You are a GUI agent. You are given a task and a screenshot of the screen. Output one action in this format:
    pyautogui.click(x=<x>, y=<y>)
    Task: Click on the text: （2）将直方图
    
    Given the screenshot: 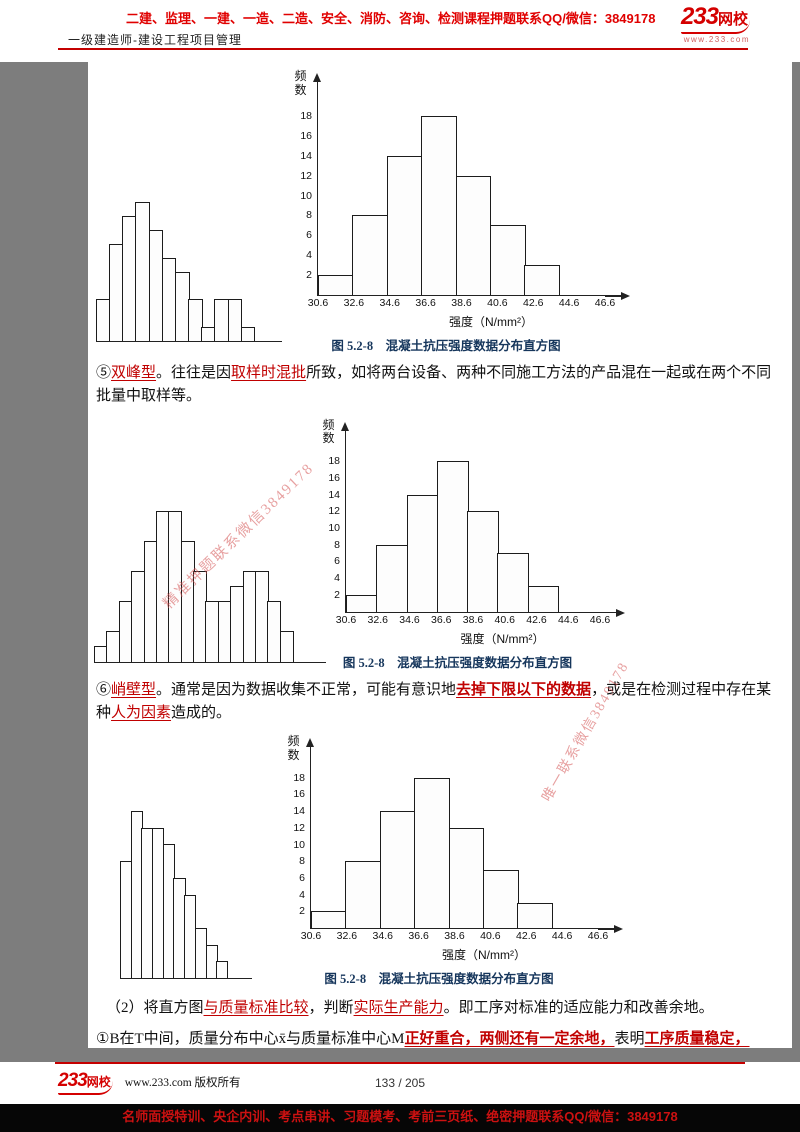 What is the action you would take?
    pyautogui.click(x=155, y=1008)
    